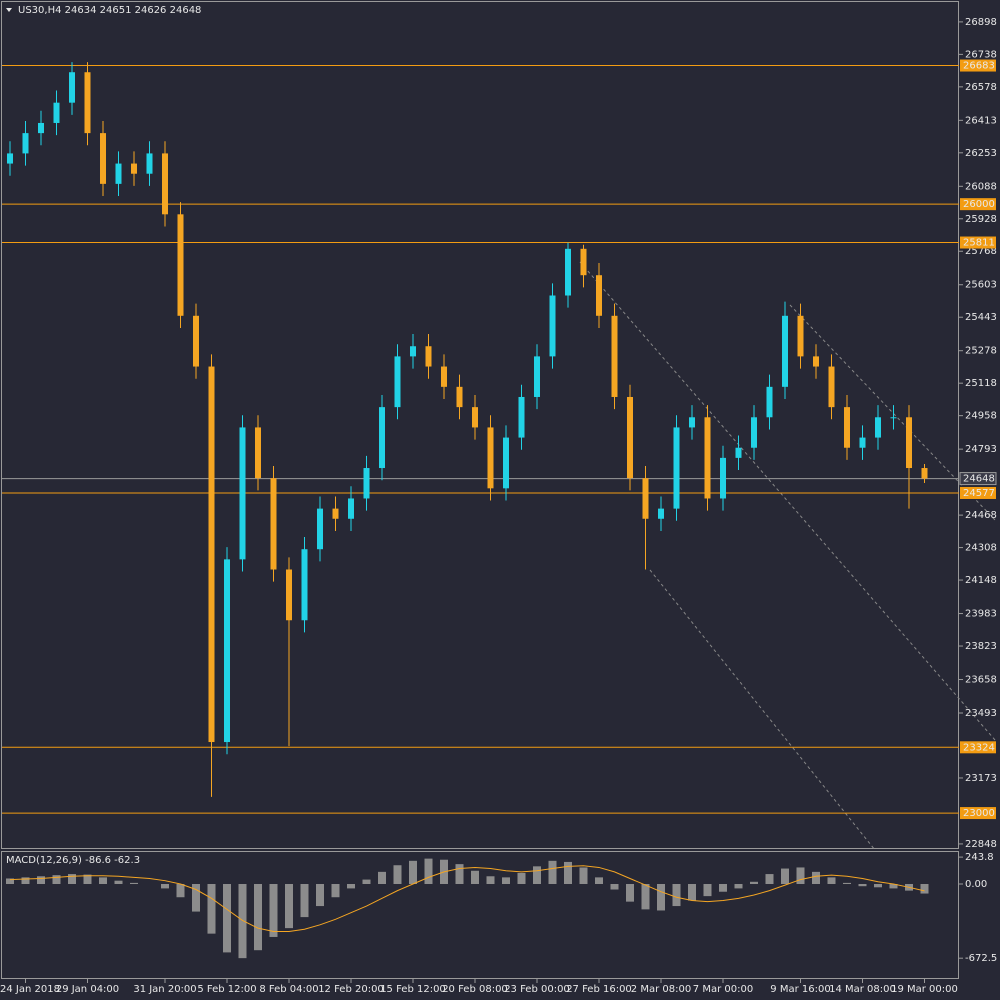 The image size is (1000, 1000). I want to click on y-tick-label: 23658, so click(981, 680).